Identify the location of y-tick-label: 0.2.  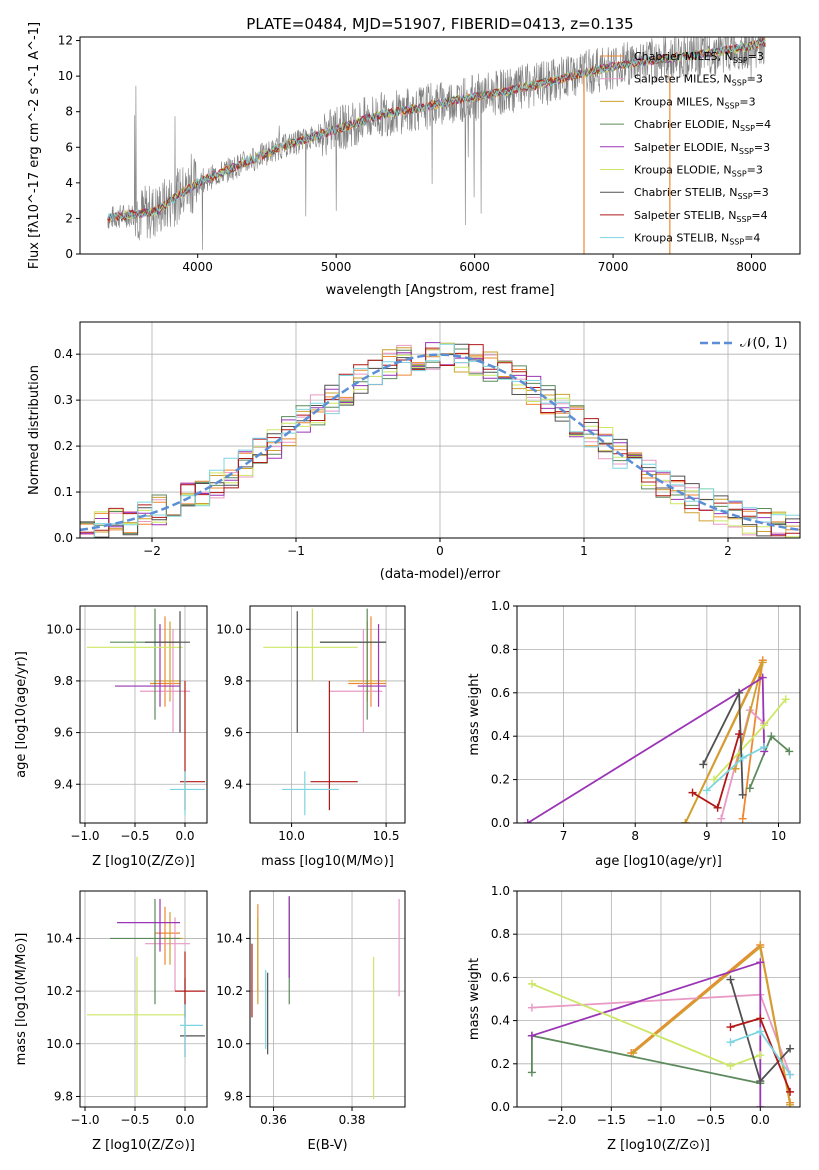
(500, 1064).